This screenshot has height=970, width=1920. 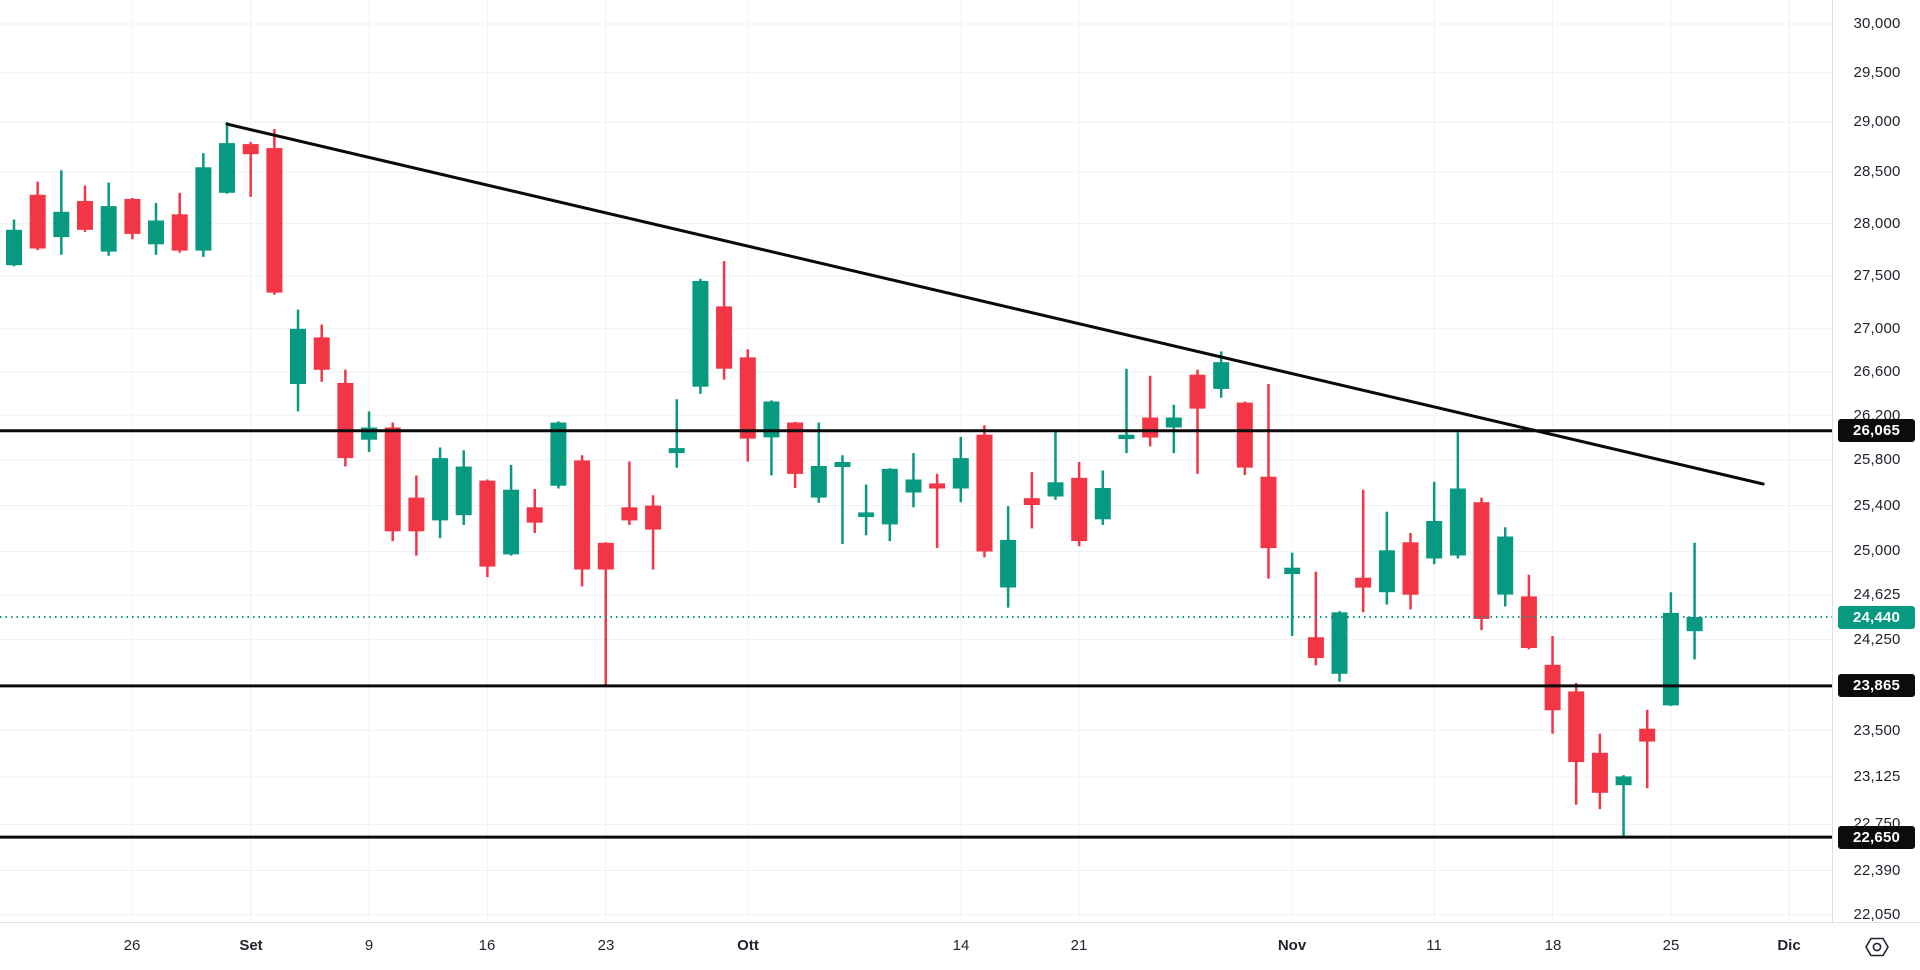 What do you see at coordinates (1877, 275) in the screenshot?
I see `price-tick-label: 27,500` at bounding box center [1877, 275].